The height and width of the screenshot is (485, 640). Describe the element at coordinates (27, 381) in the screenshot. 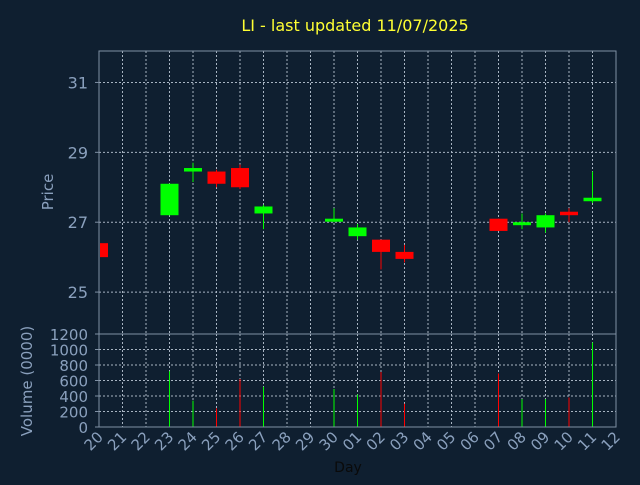

I see `volume-axis-label: Volume (0000)` at that location.